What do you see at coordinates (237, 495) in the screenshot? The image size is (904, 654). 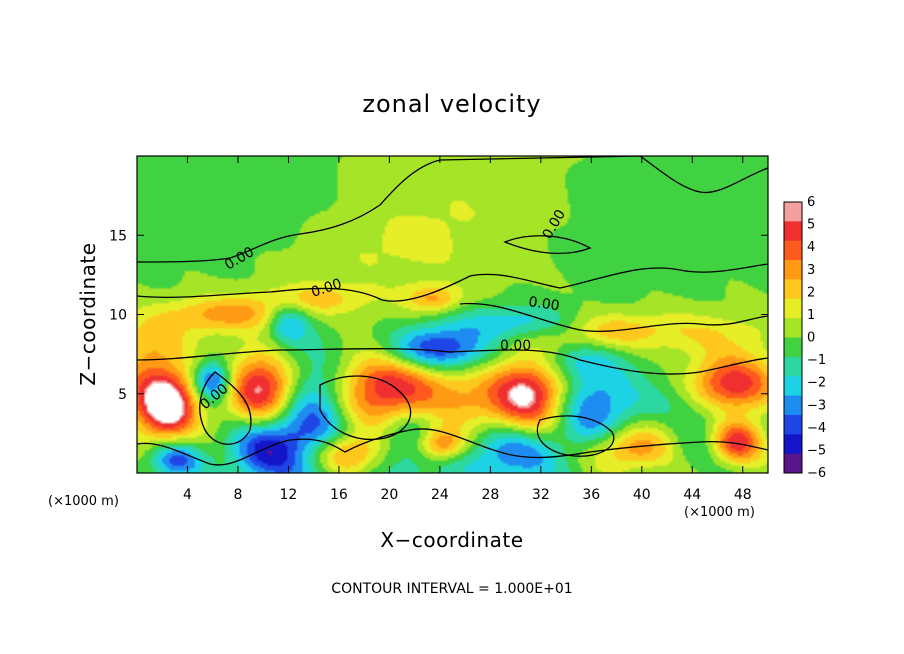 I see `x-tick-label: 8` at bounding box center [237, 495].